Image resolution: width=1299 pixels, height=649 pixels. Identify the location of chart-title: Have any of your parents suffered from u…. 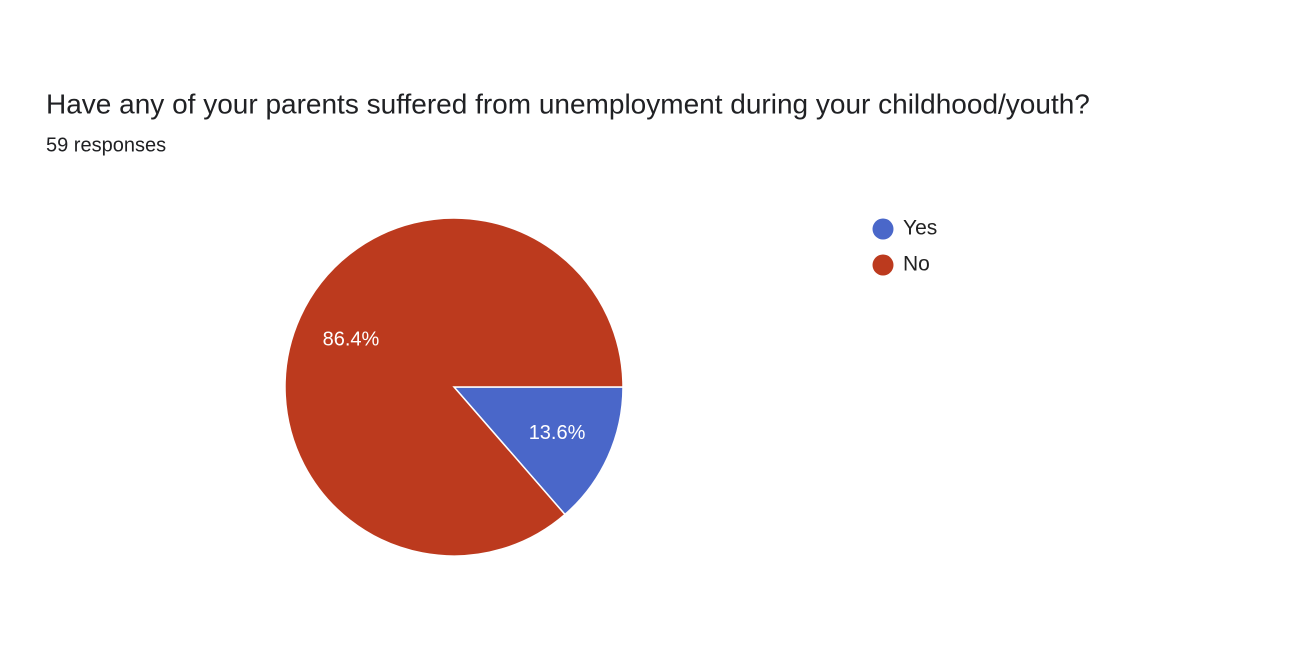
(568, 103).